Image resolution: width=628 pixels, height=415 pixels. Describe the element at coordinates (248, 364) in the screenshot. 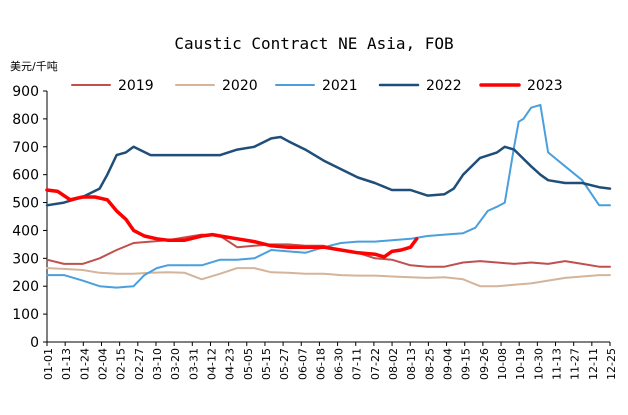

I see `x-tick-label: 05-05` at that location.